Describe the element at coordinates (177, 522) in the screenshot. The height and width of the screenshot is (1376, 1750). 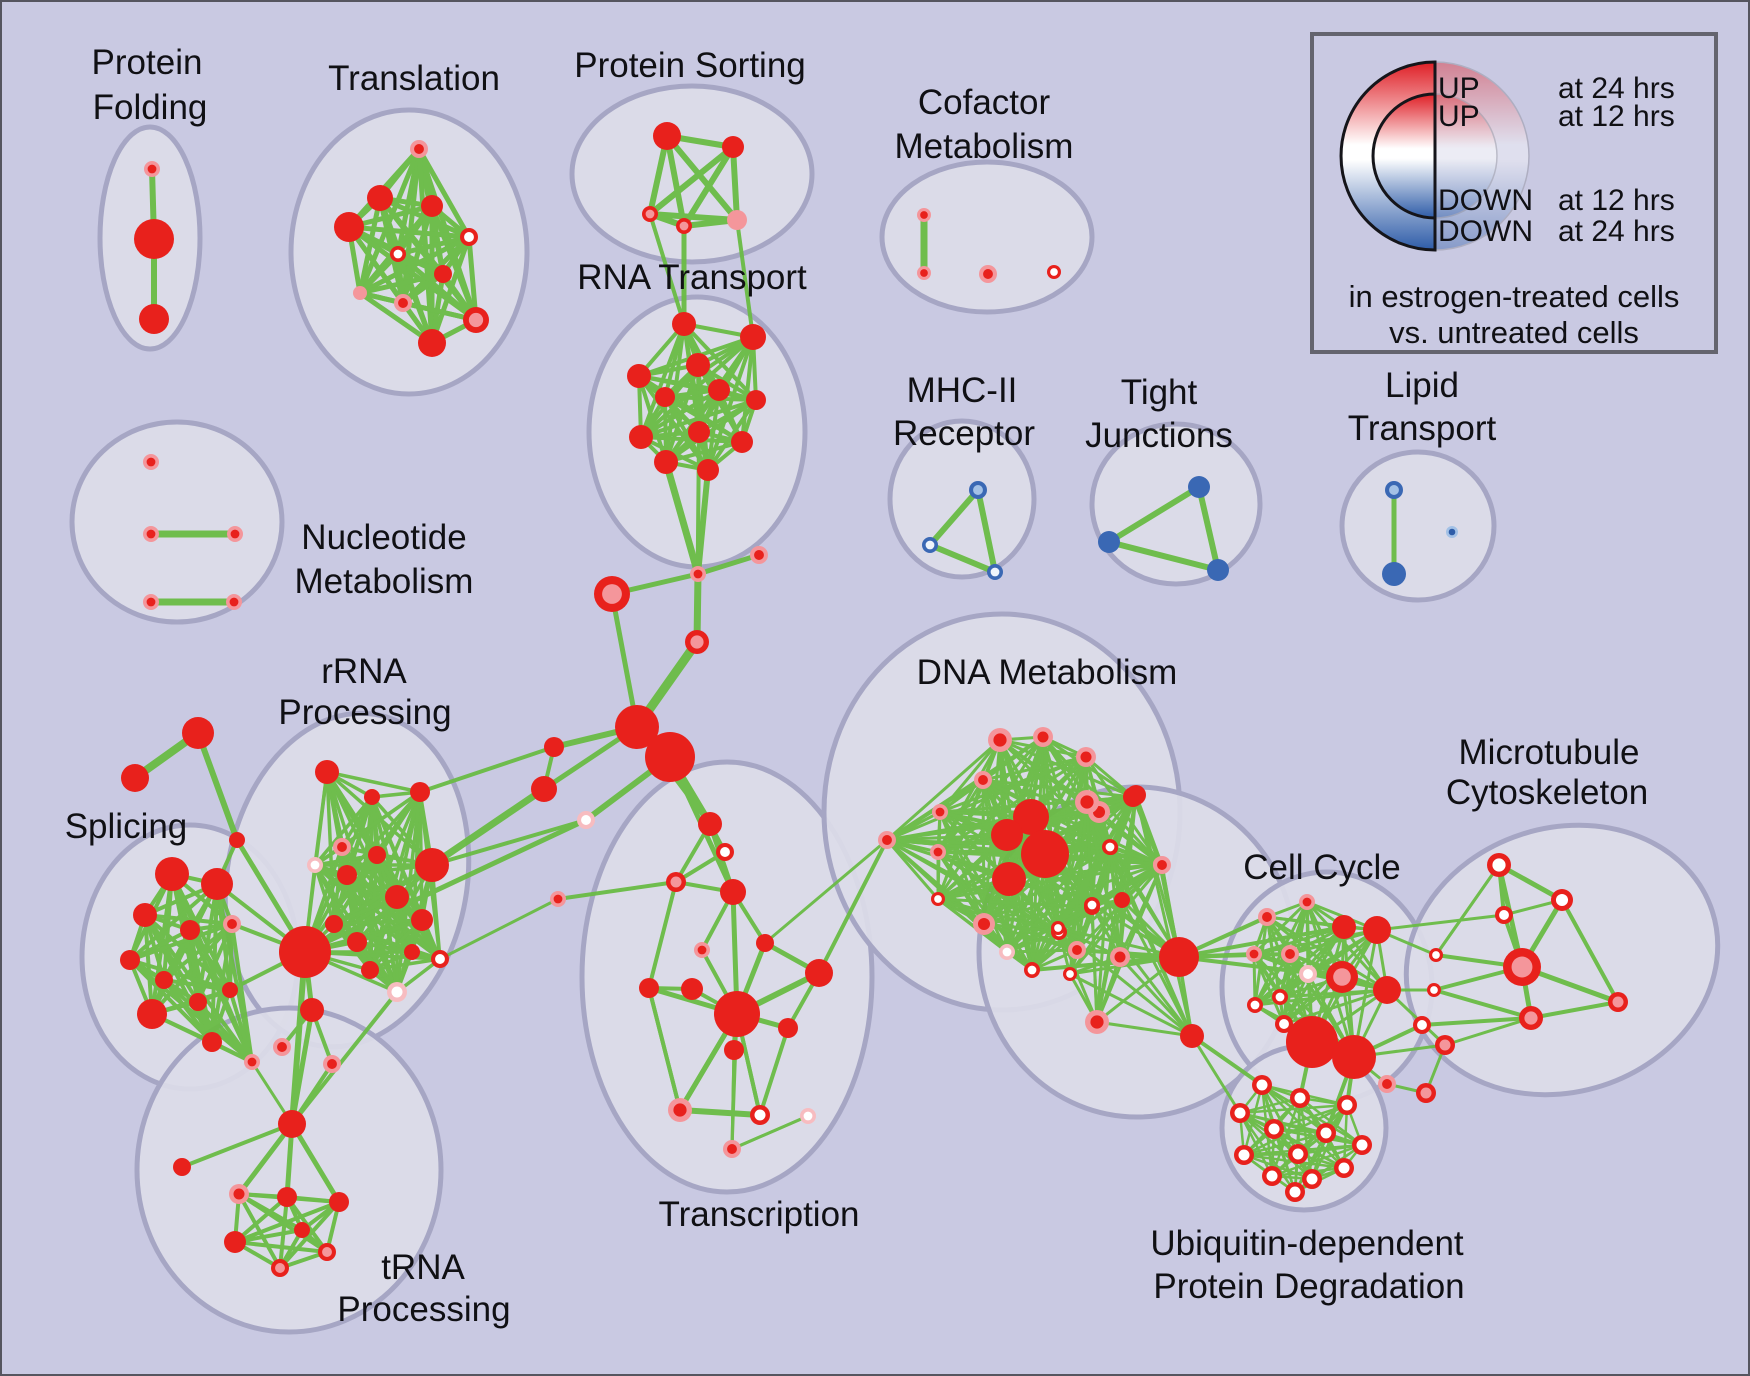
I see `nucleotide-metabolism-ellipse` at that location.